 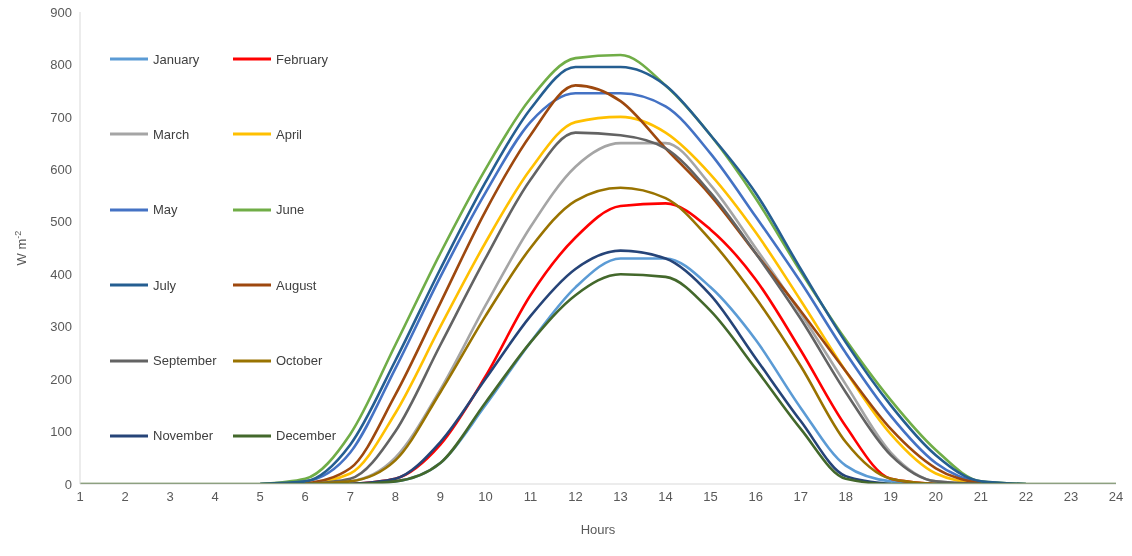 What do you see at coordinates (1116, 497) in the screenshot?
I see `x-tick-label: 24` at bounding box center [1116, 497].